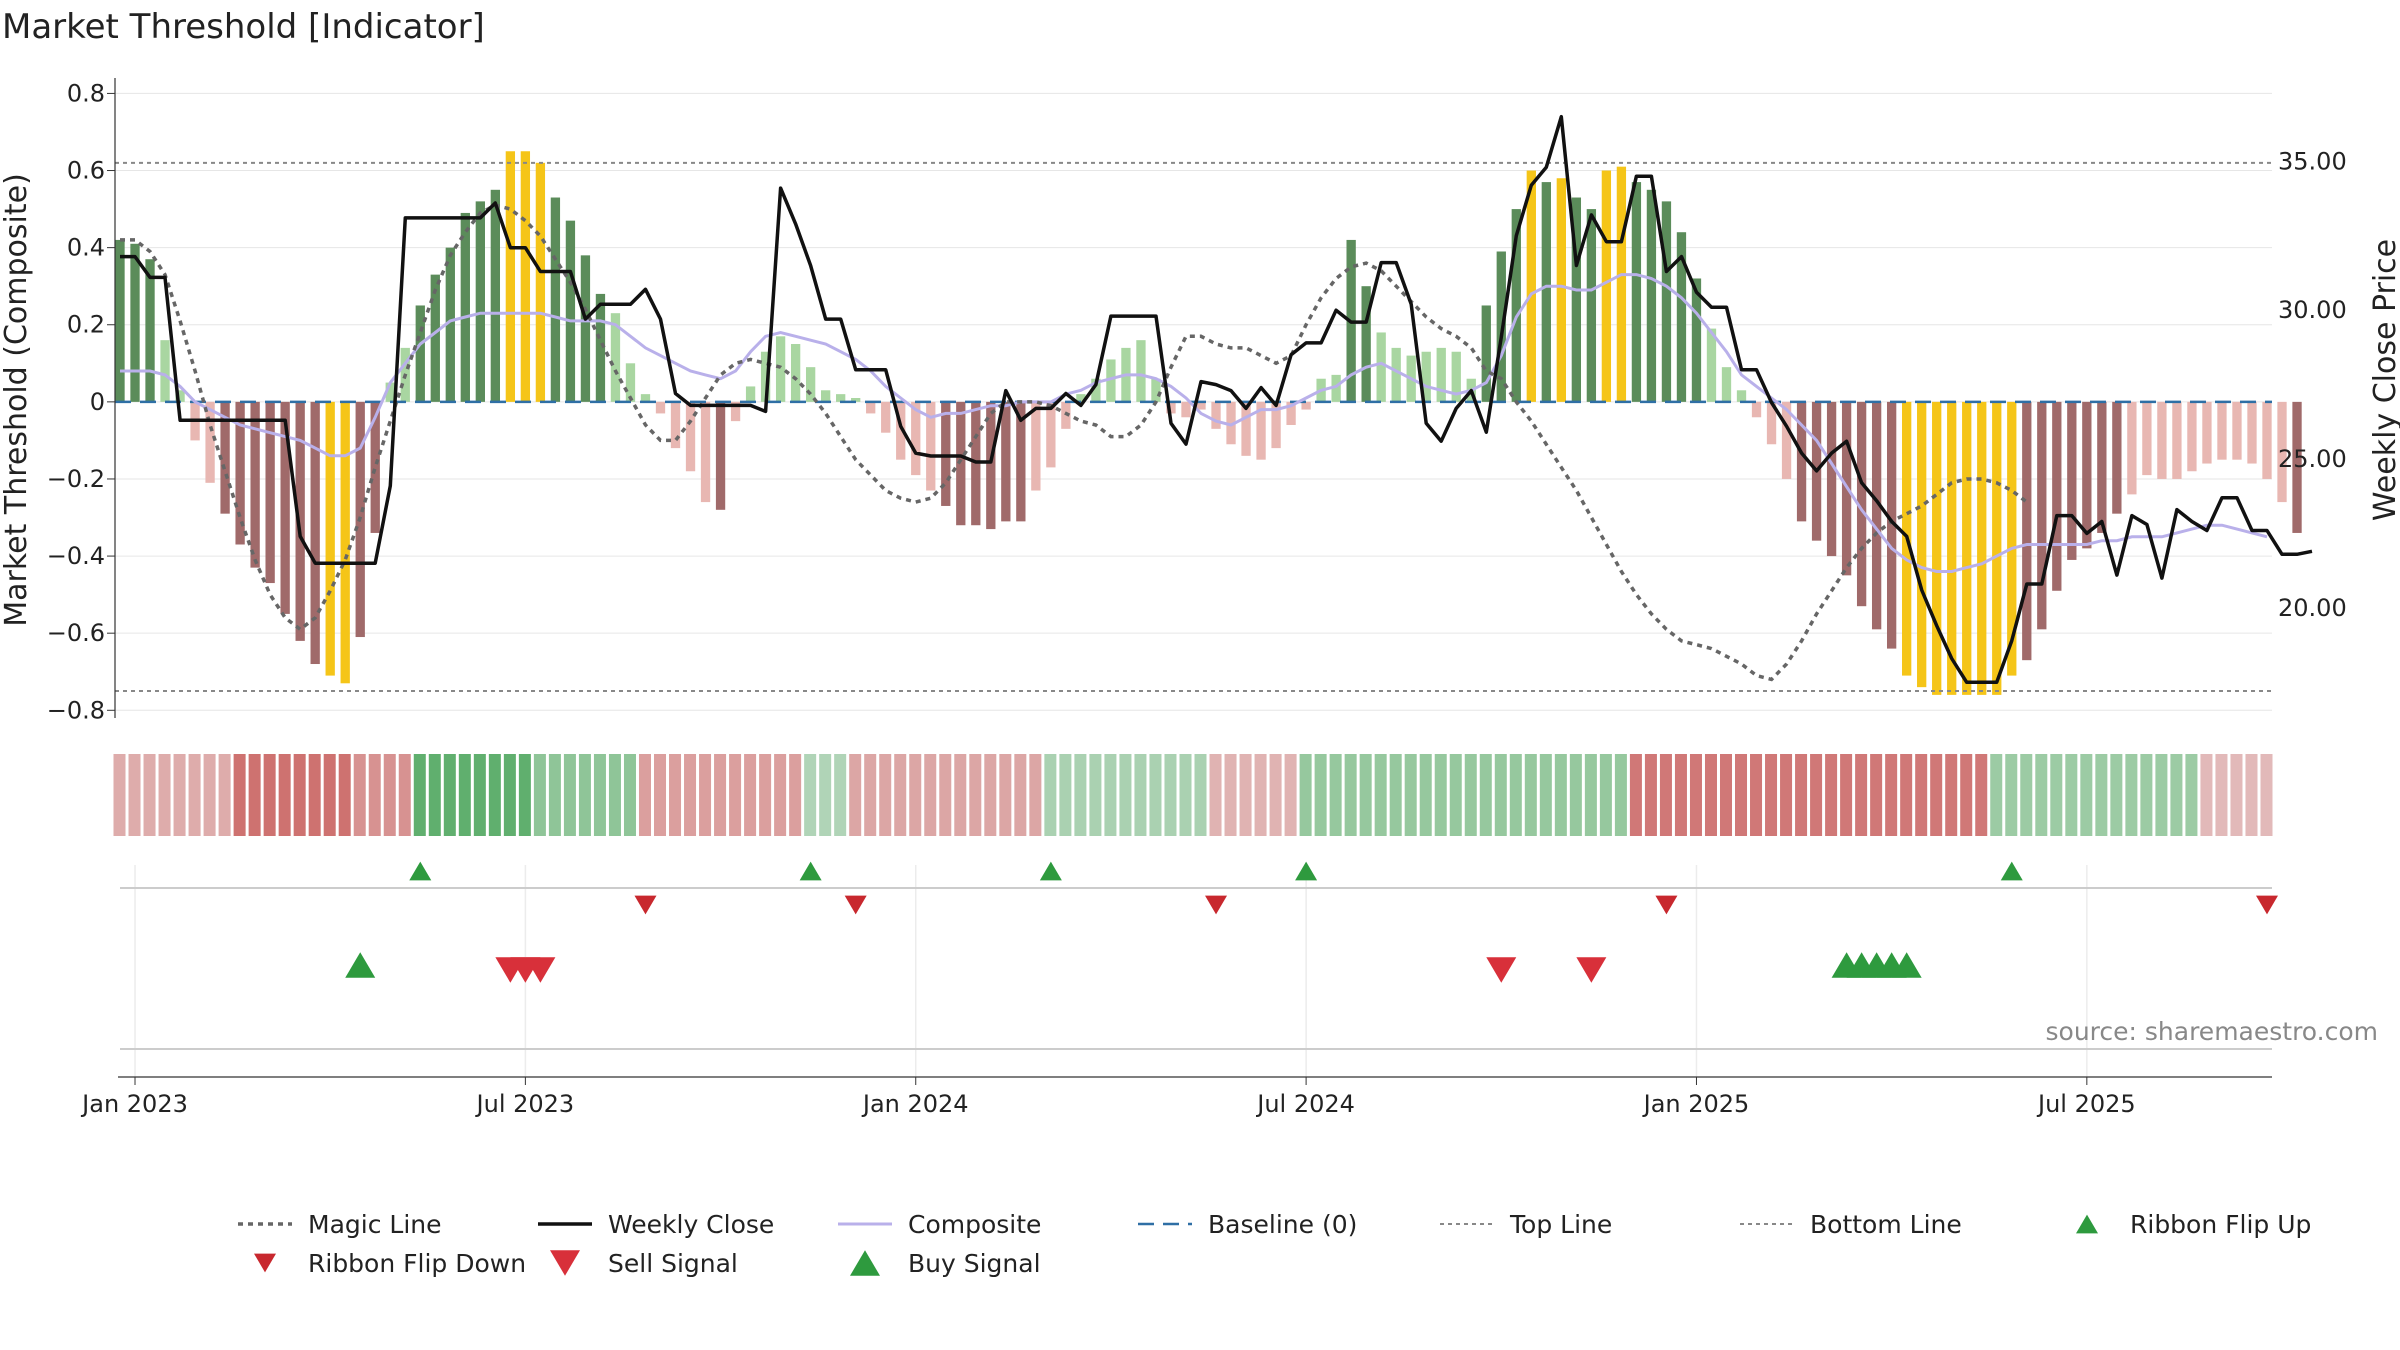 Image resolution: width=2400 pixels, height=1350 pixels. I want to click on left-tick-label: 0.2, so click(86, 325).